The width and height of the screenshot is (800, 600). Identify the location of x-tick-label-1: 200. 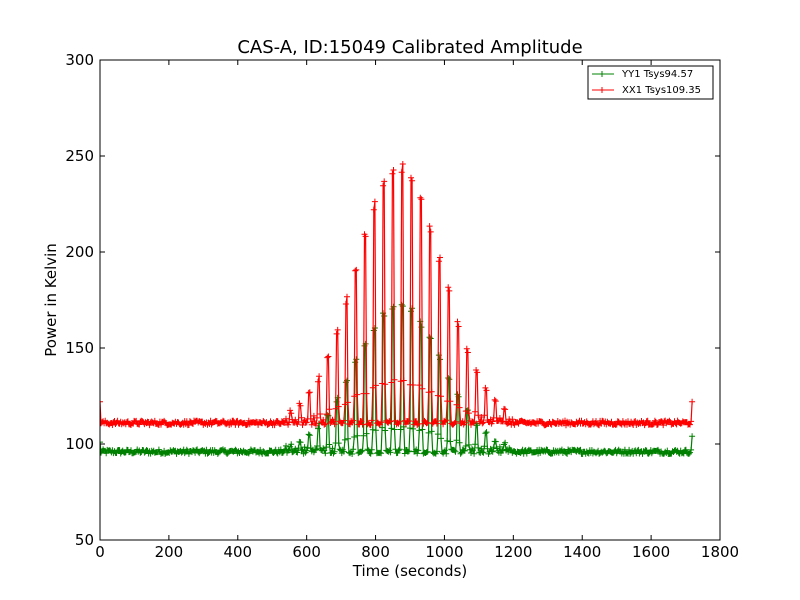
(169, 552).